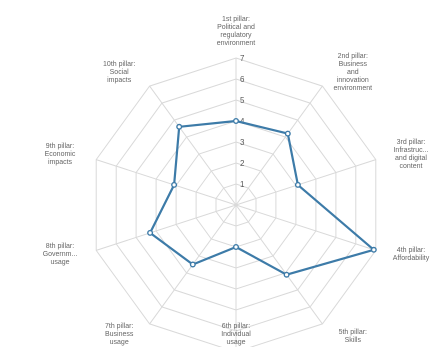 The height and width of the screenshot is (347, 446). Describe the element at coordinates (352, 57) in the screenshot. I see `category-label-line: 2nd pillar:` at that location.